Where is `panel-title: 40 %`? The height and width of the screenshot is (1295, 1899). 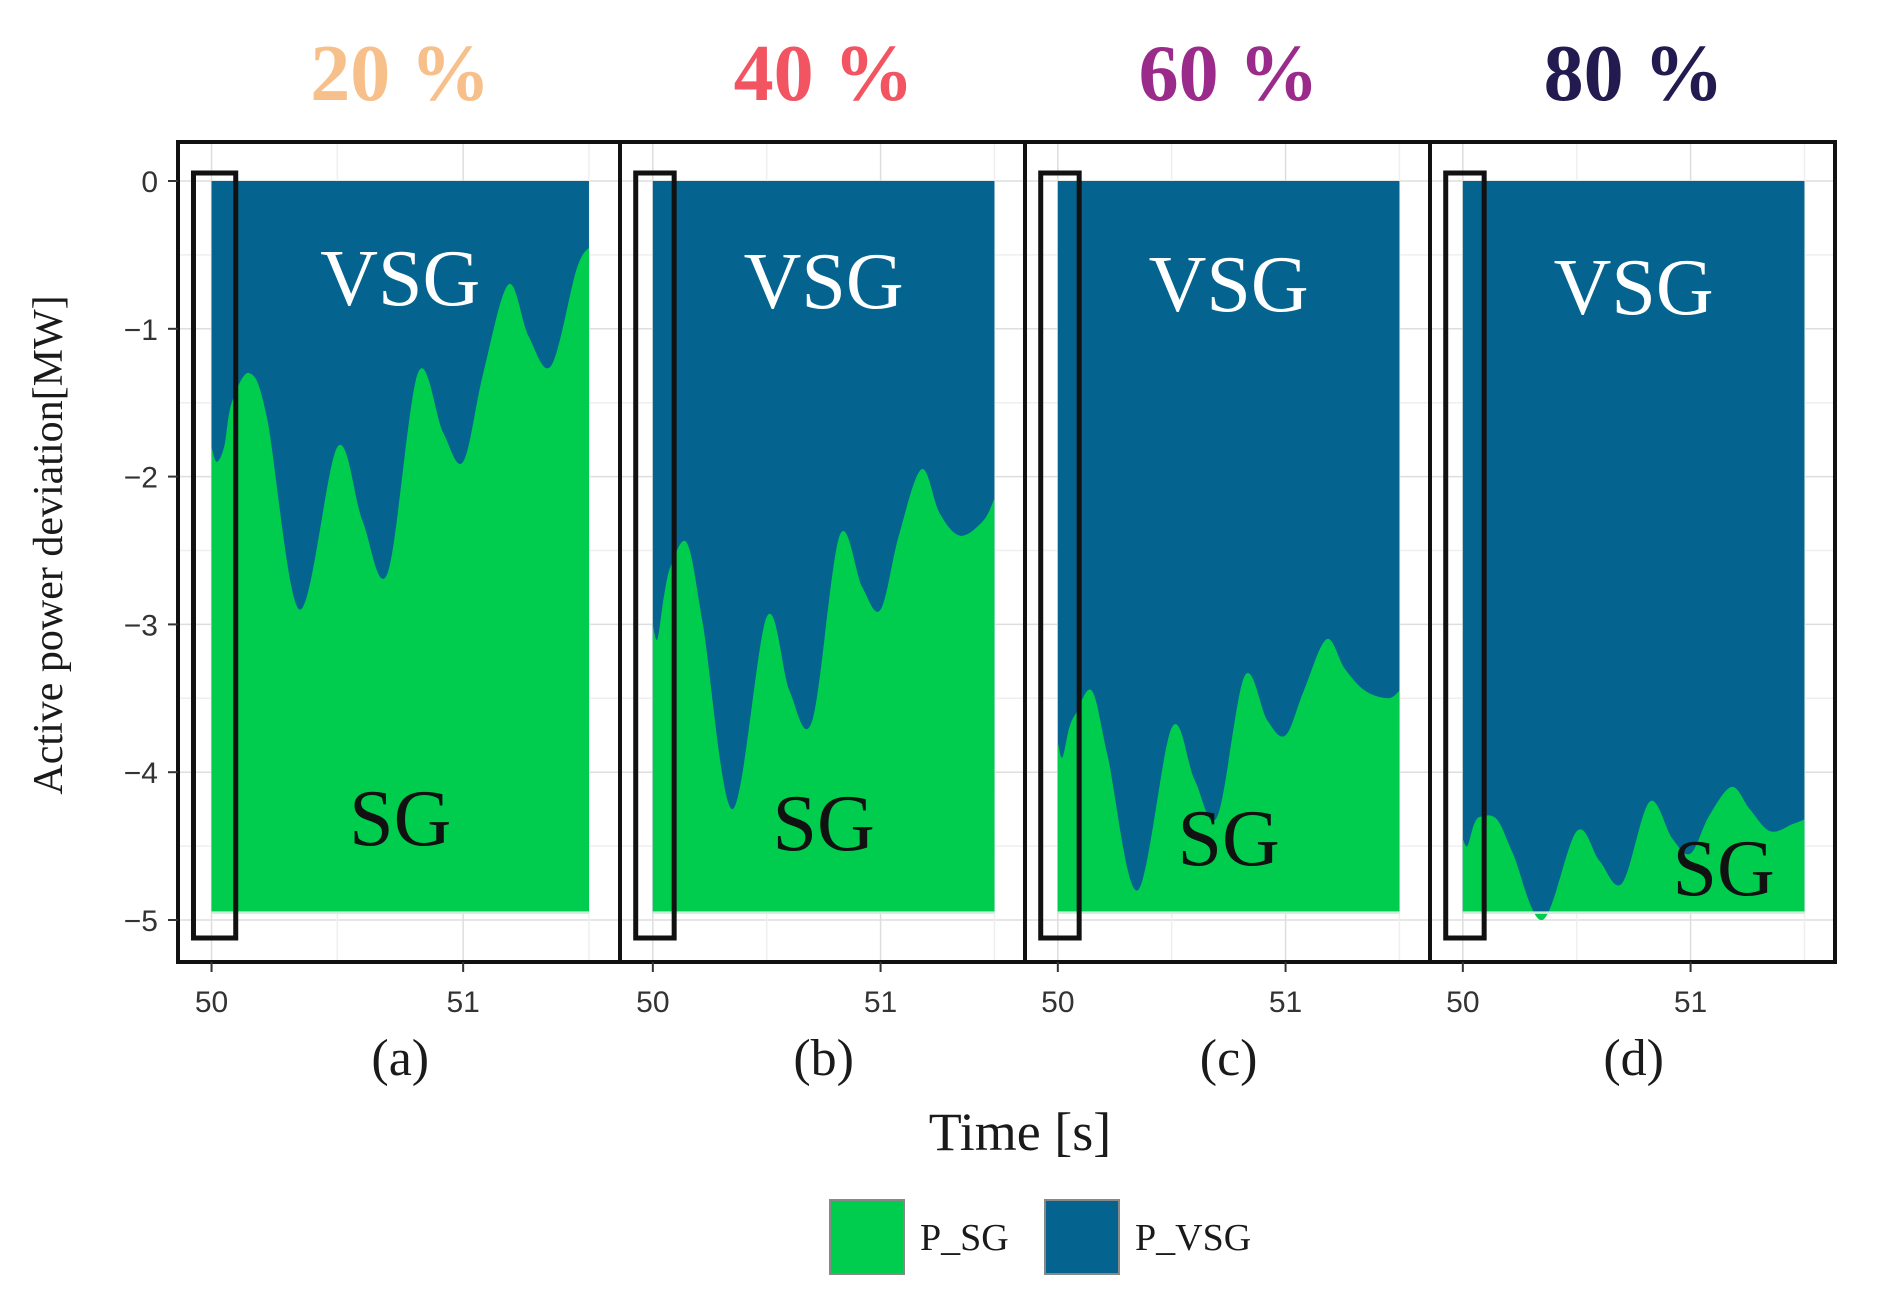 panel-title: 40 % is located at coordinates (824, 74).